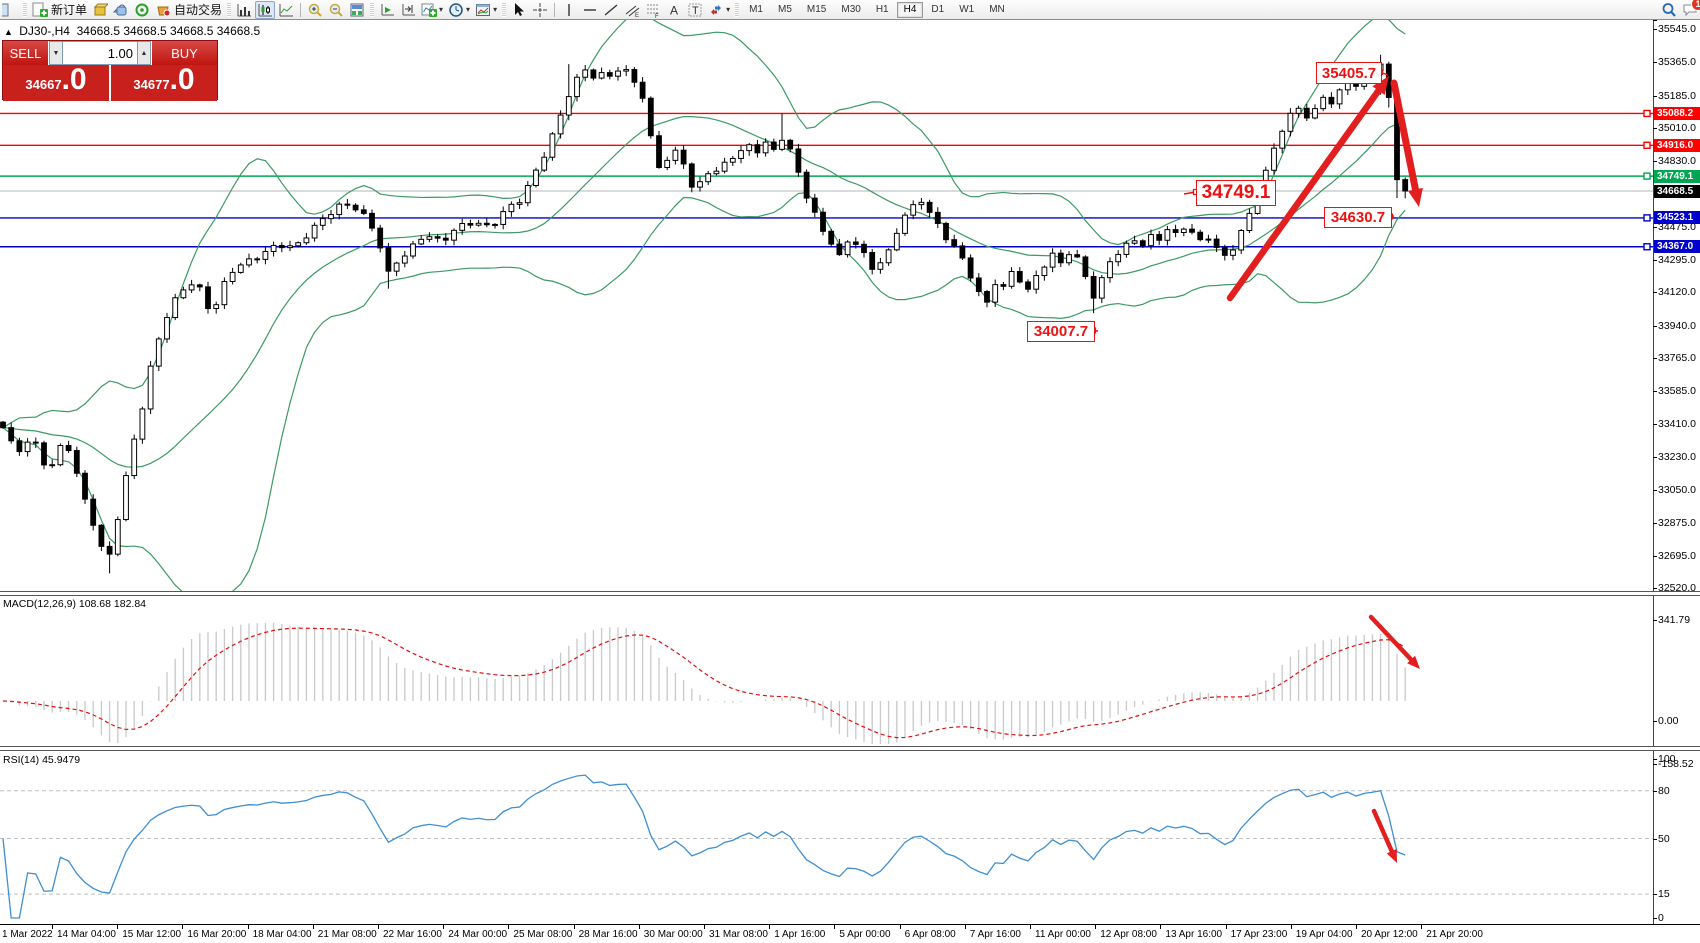 Image resolution: width=1700 pixels, height=943 pixels. What do you see at coordinates (347, 934) in the screenshot?
I see `time-label: 21 Mar 08:00` at bounding box center [347, 934].